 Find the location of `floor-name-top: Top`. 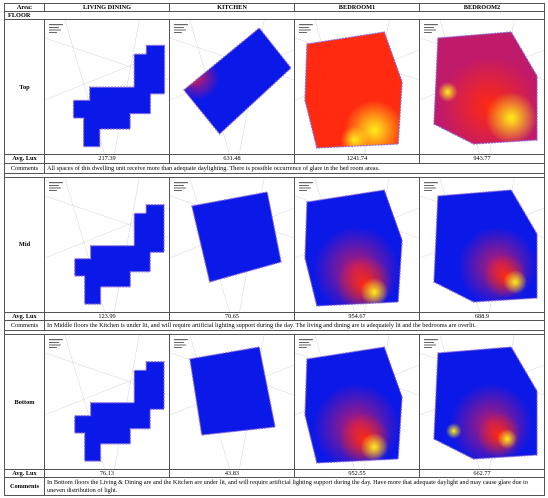

floor-name-top: Top is located at coordinates (24, 87).